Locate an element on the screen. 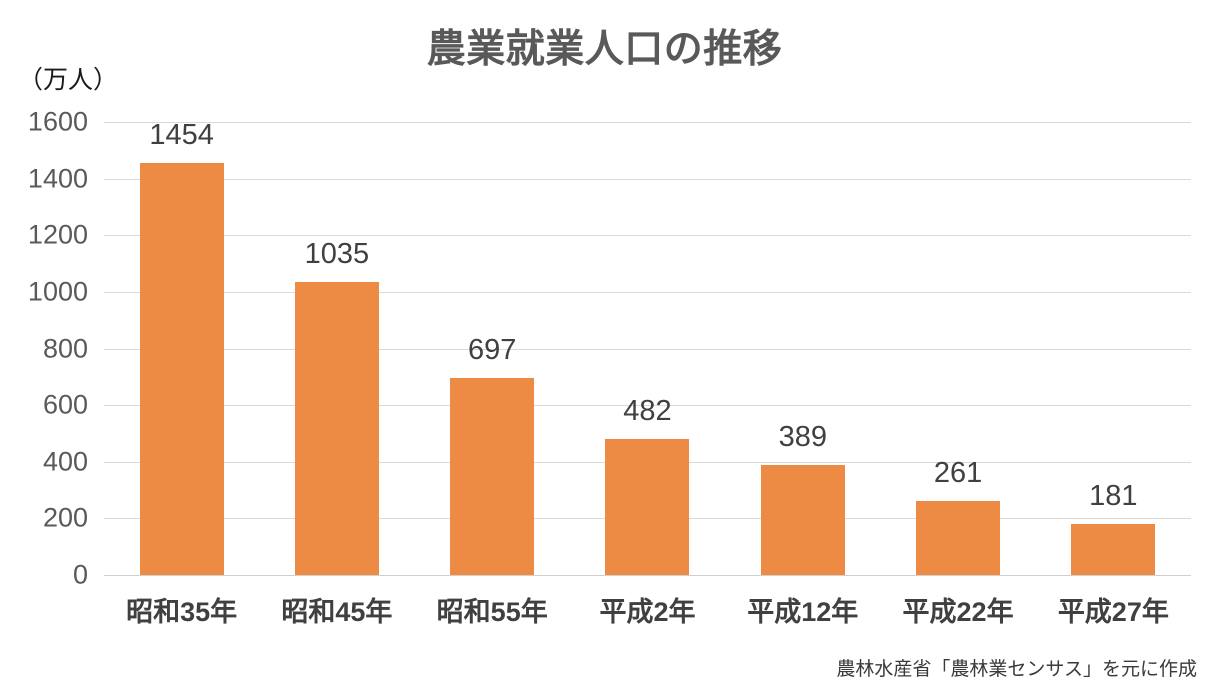 The height and width of the screenshot is (689, 1209). x-axis-tick-label: 昭和35年 is located at coordinates (182, 612).